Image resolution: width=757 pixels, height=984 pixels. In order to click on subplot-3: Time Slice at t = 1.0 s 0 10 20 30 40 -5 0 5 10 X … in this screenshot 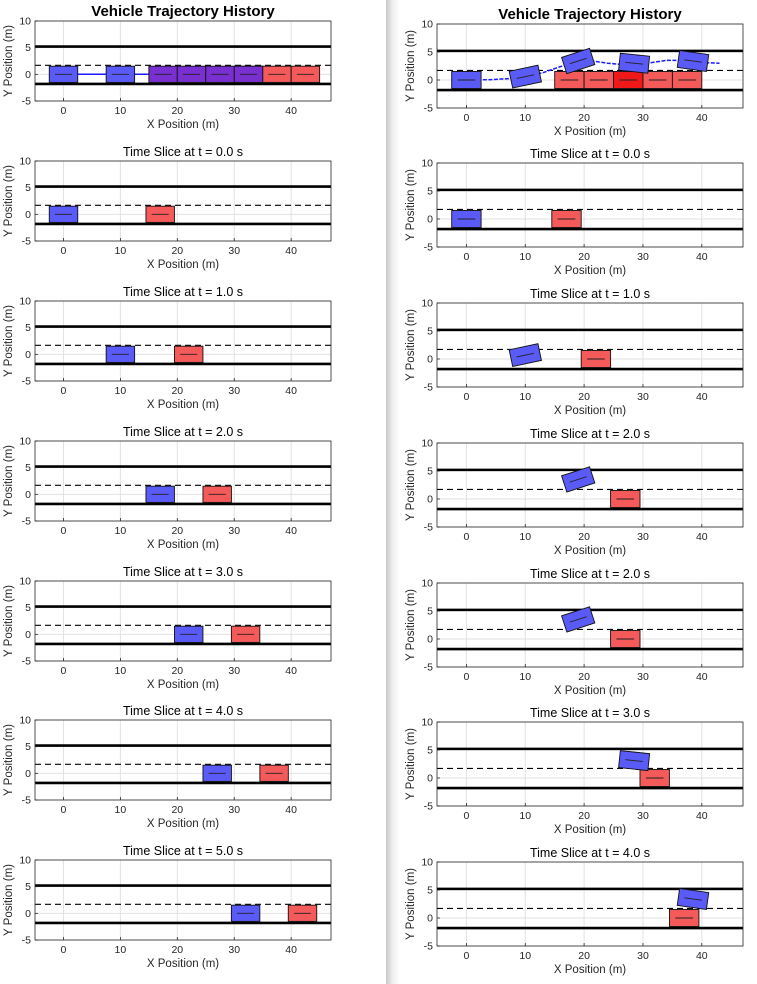, I will do `click(167, 348)`.